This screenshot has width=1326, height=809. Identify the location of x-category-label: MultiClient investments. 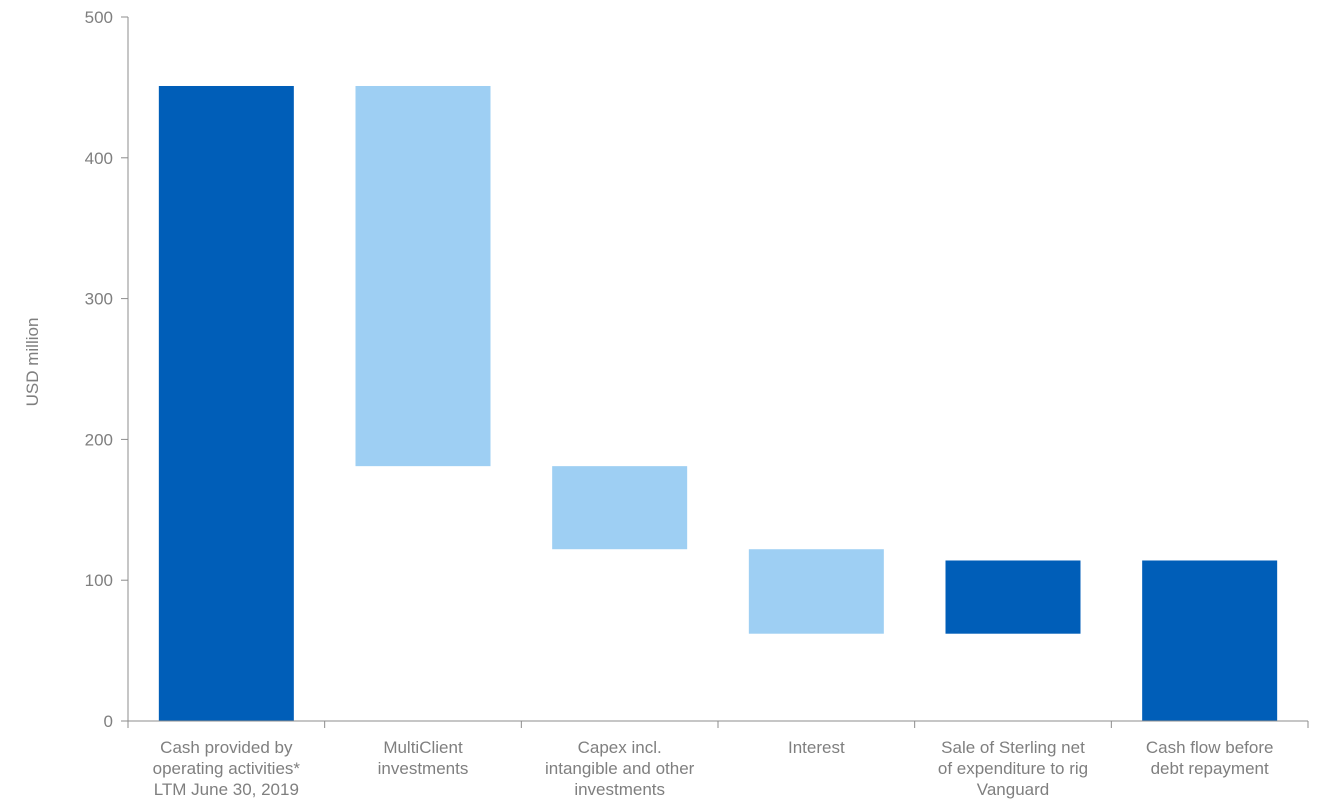
(423, 758).